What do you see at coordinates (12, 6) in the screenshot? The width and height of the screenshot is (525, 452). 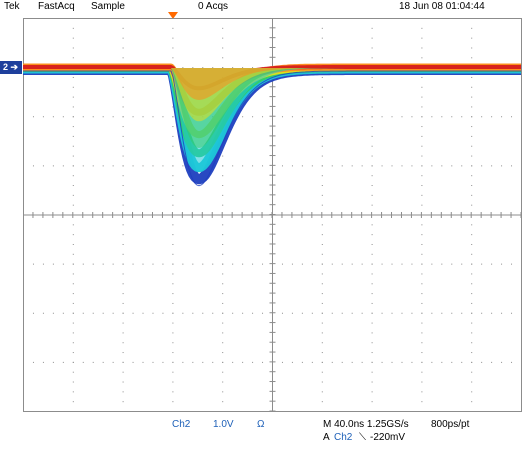 I see `brand-label: Tek` at bounding box center [12, 6].